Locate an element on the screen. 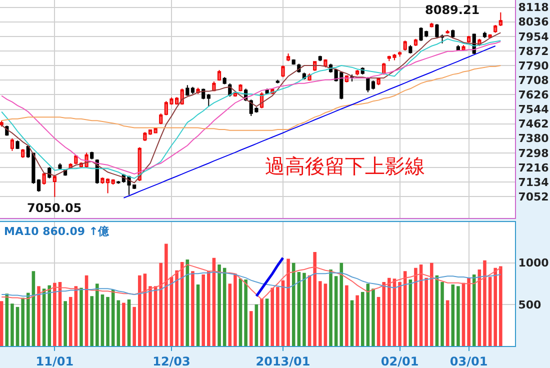  x-tick-label: 11/01 is located at coordinates (55, 361).